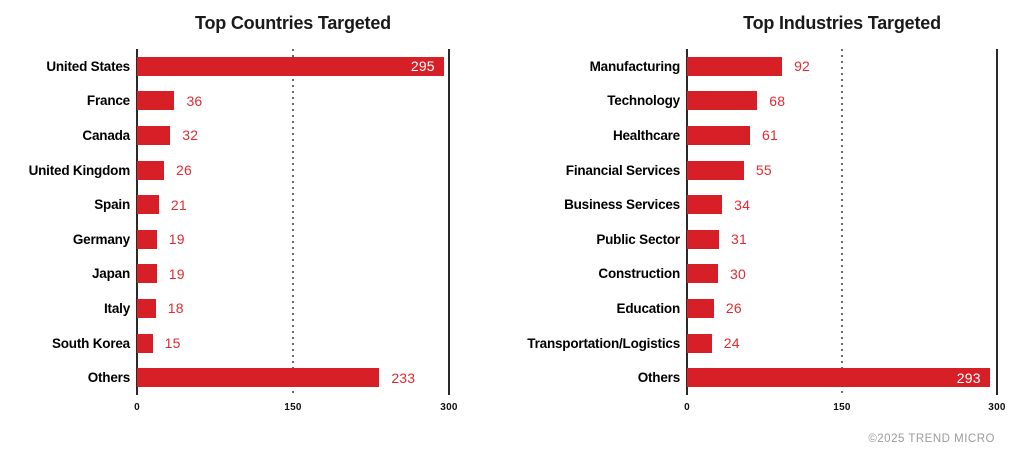 The height and width of the screenshot is (461, 1024). I want to click on bar-row: Germany 19, so click(261, 239).